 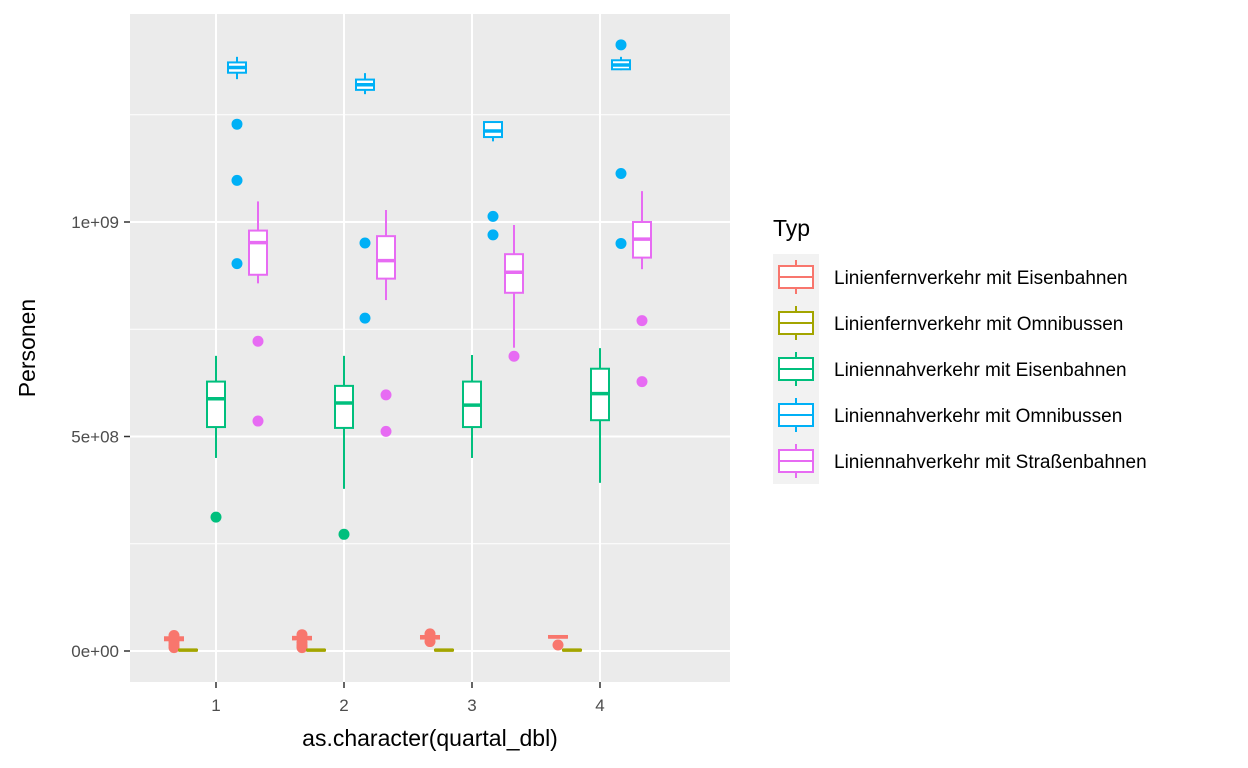 I want to click on y-axis: 0e+00 5e+08 1e+09, so click(x=100, y=437).